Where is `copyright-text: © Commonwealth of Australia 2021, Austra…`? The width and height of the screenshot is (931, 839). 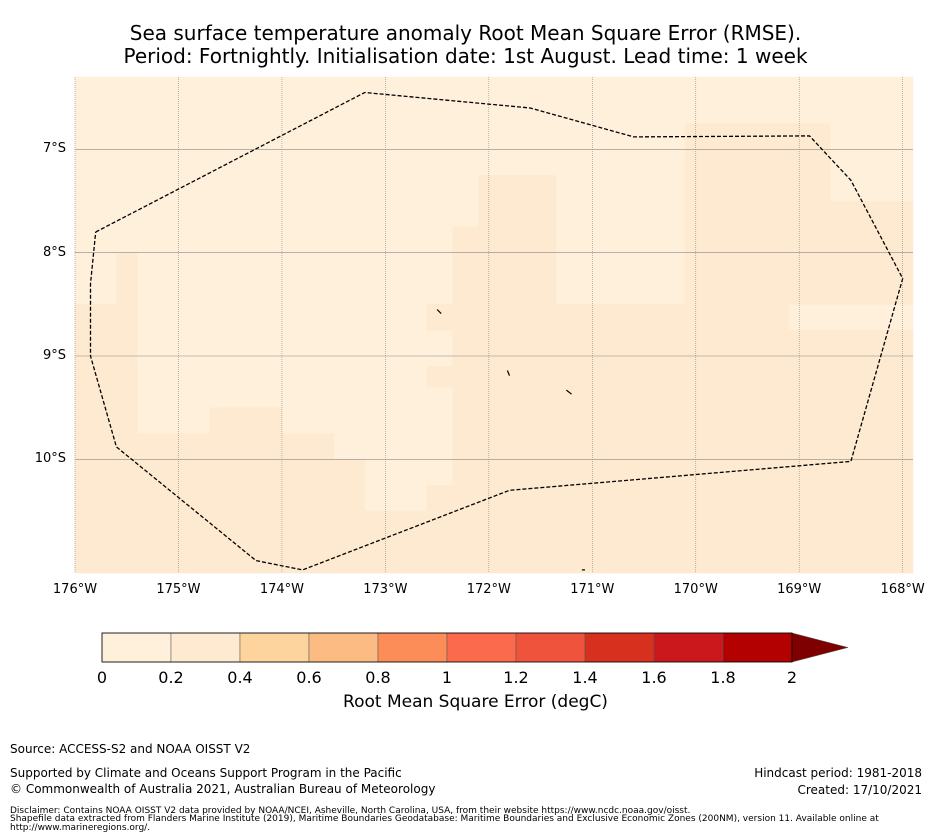
copyright-text: © Commonwealth of Australia 2021, Austra… is located at coordinates (223, 789).